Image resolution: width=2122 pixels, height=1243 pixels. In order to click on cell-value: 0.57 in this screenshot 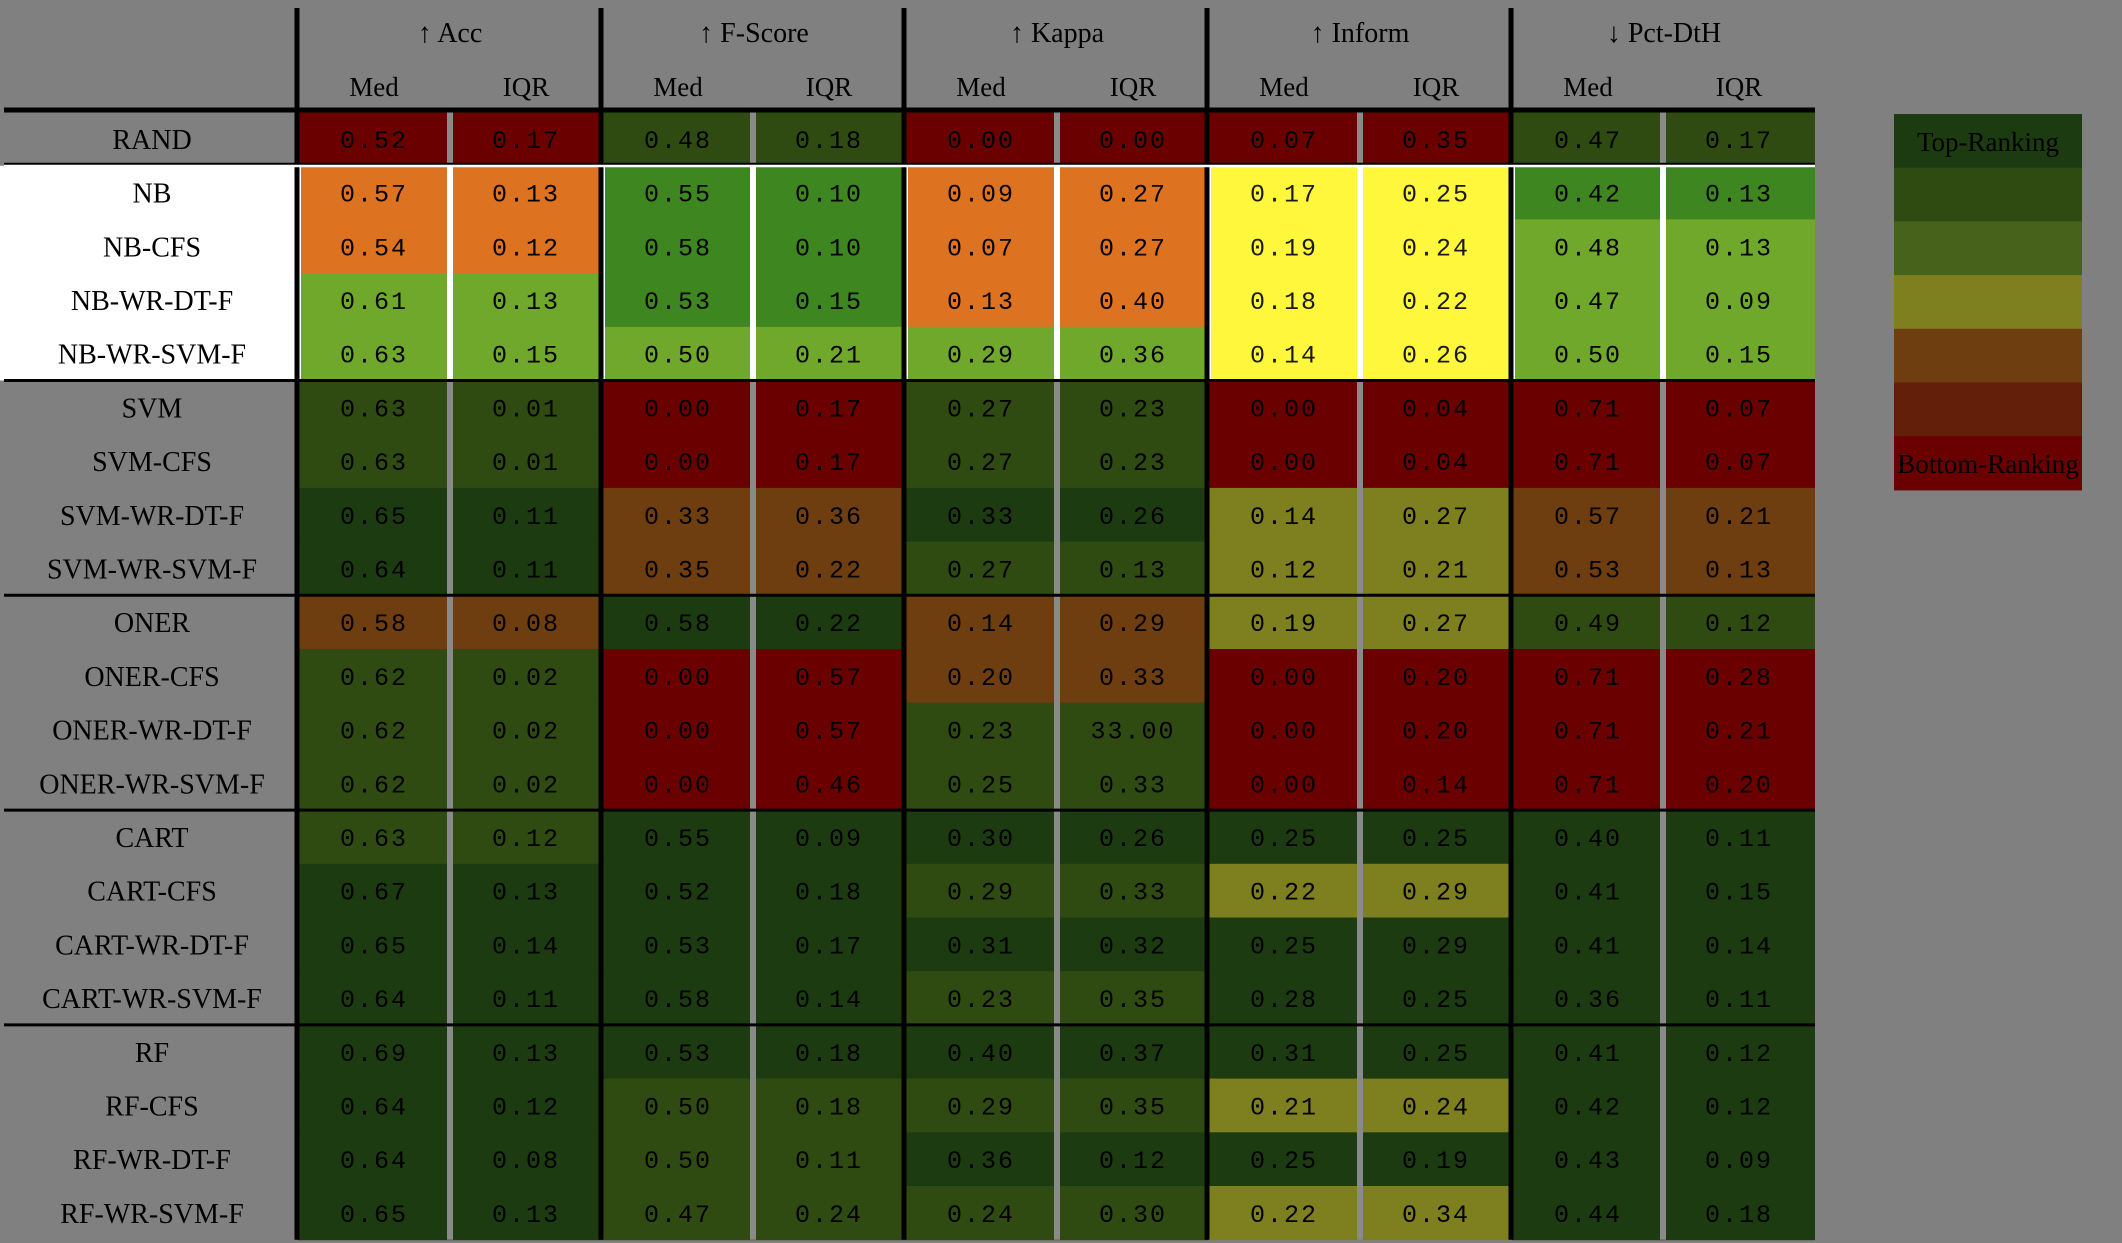, I will do `click(374, 195)`.